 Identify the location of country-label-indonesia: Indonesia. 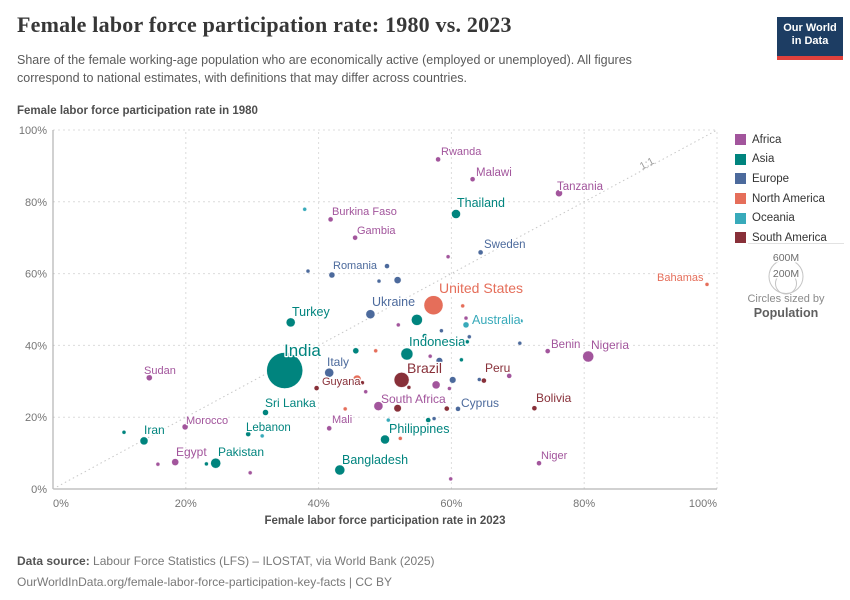
(437, 341).